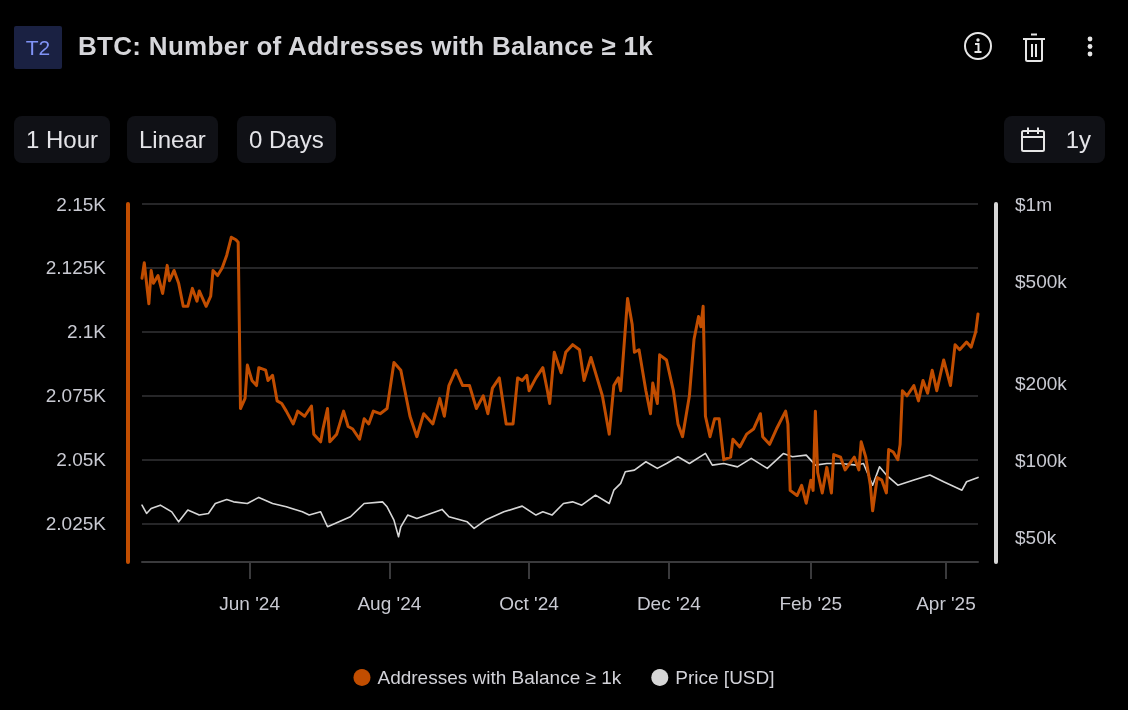  What do you see at coordinates (389, 603) in the screenshot?
I see `x-tick-label: Aug '24` at bounding box center [389, 603].